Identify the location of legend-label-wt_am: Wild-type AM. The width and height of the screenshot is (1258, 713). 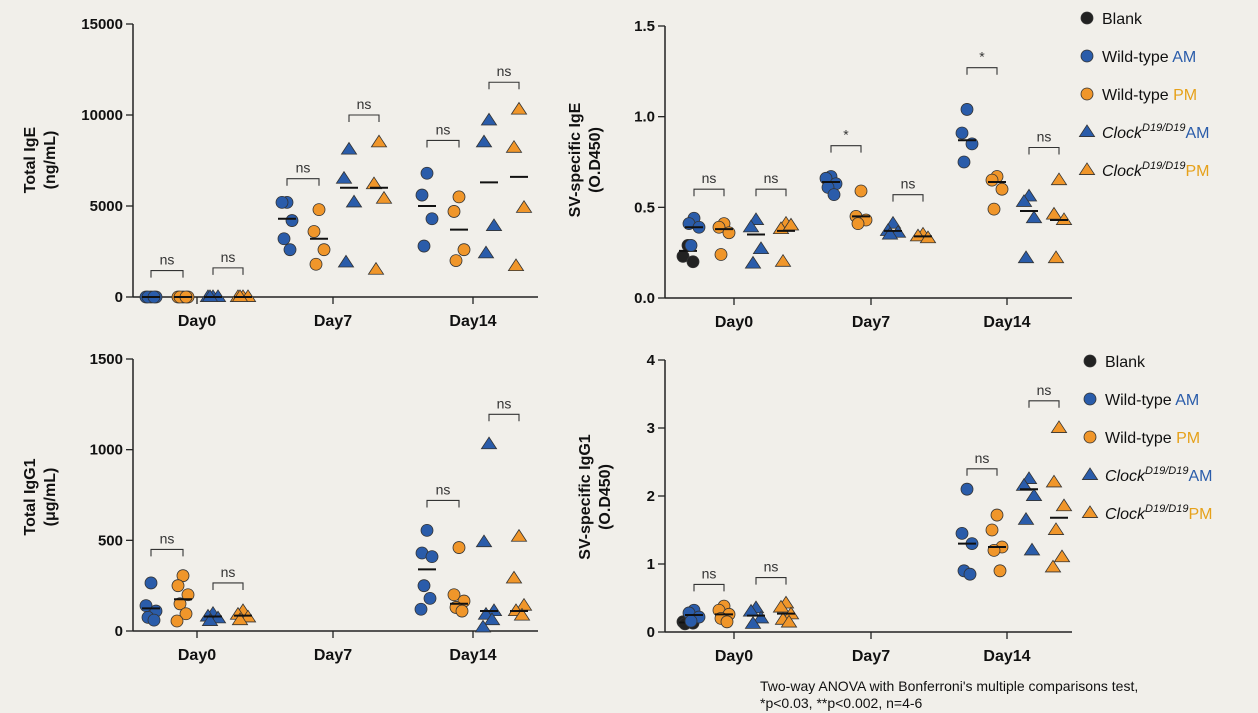
(1149, 57).